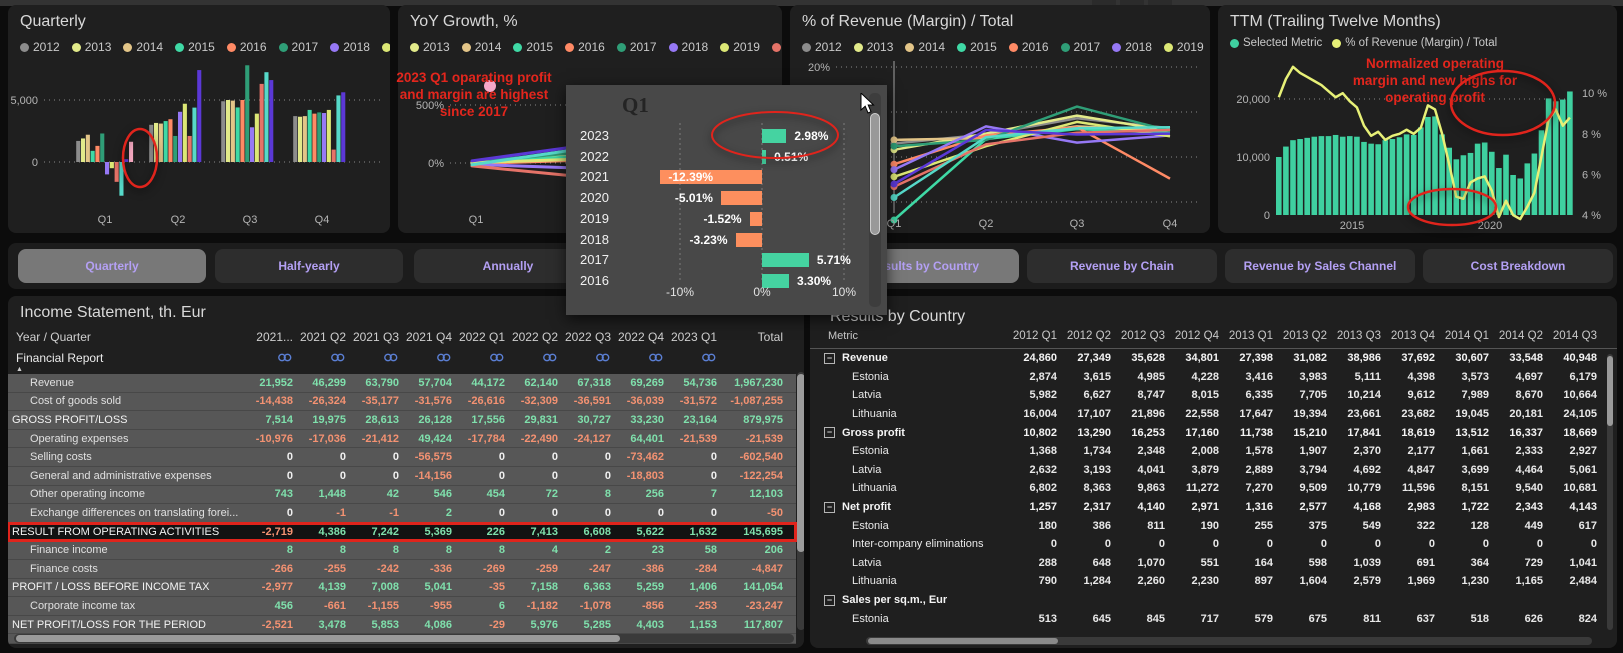 Image resolution: width=1623 pixels, height=653 pixels. I want to click on by-country-hscrollbar, so click(1229, 641).